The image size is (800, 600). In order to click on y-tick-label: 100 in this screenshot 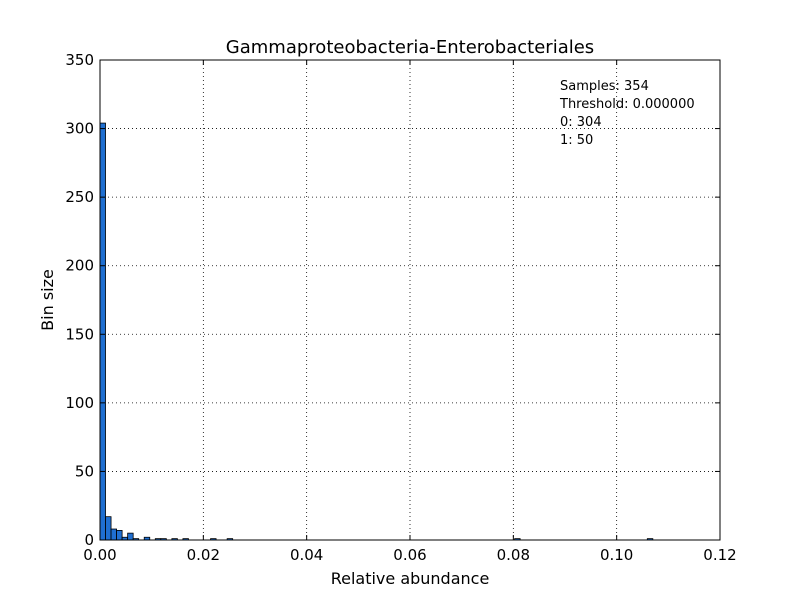, I will do `click(79, 403)`.